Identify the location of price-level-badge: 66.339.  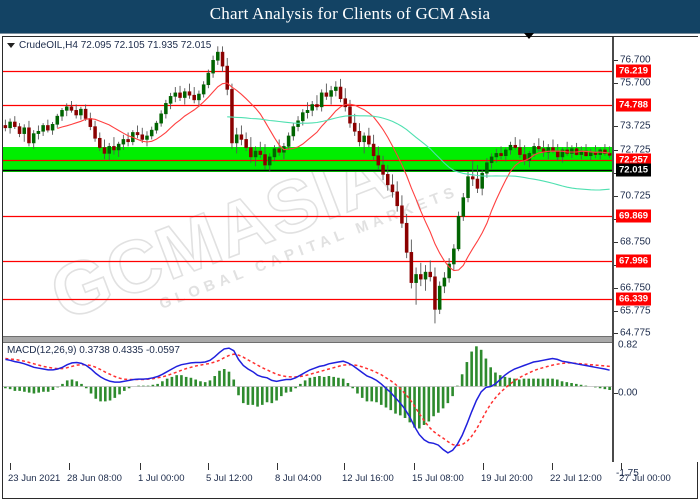
(634, 299).